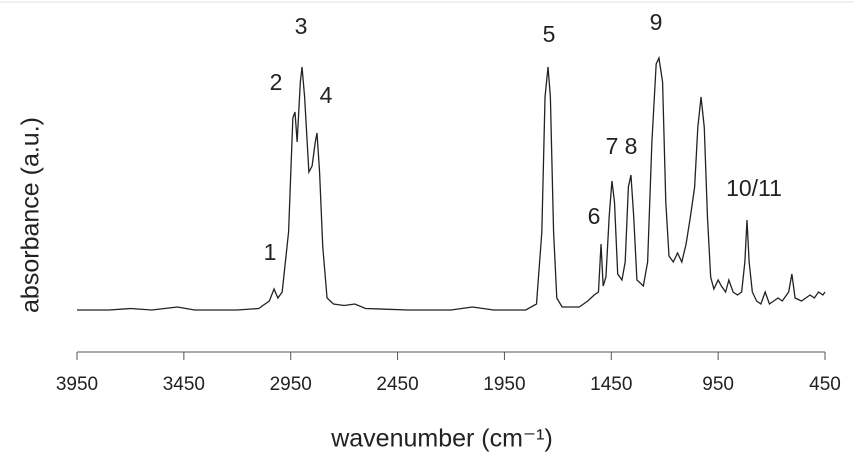  What do you see at coordinates (291, 384) in the screenshot?
I see `x-tick-label: 2950` at bounding box center [291, 384].